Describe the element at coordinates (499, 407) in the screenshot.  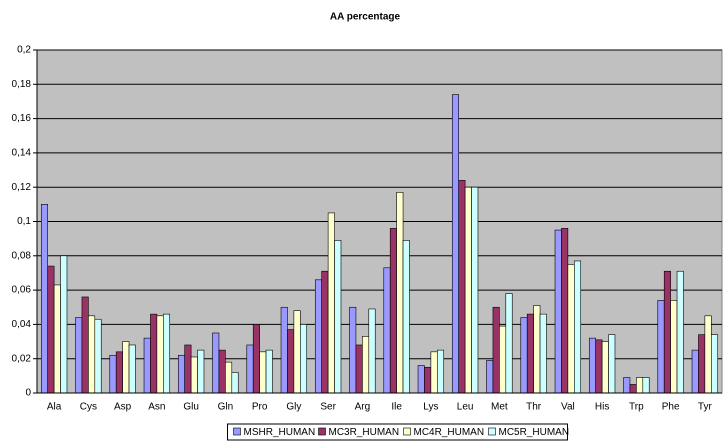
I see `x-tick-label: Met` at that location.